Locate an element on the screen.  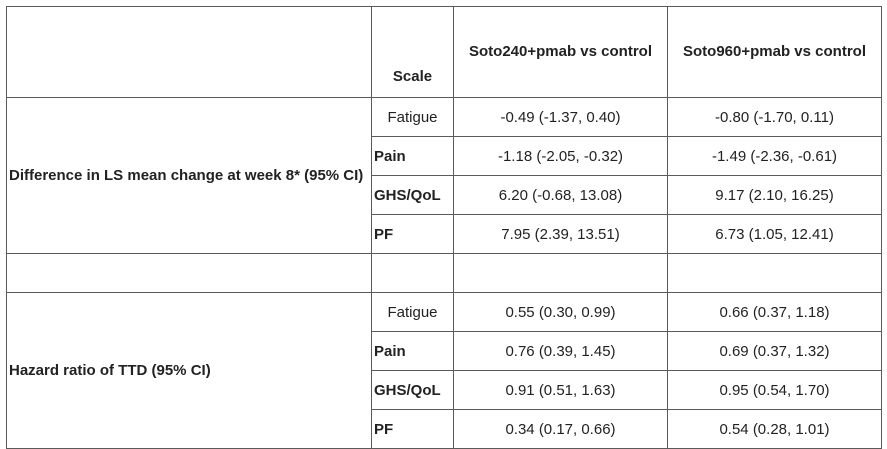
value-cell: 0.76 (0.39, 1.45) is located at coordinates (560, 351).